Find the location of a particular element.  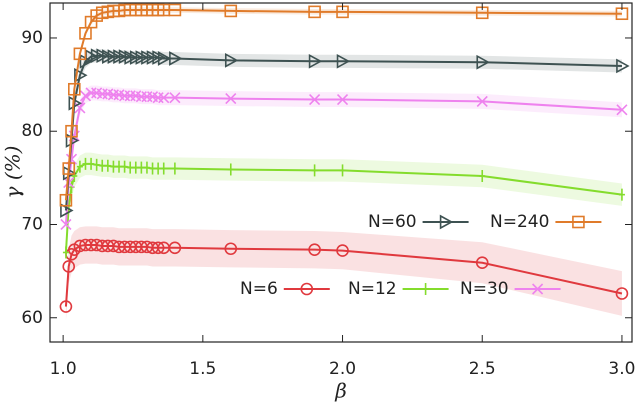

y-tick-label: 80 is located at coordinates (32, 131).